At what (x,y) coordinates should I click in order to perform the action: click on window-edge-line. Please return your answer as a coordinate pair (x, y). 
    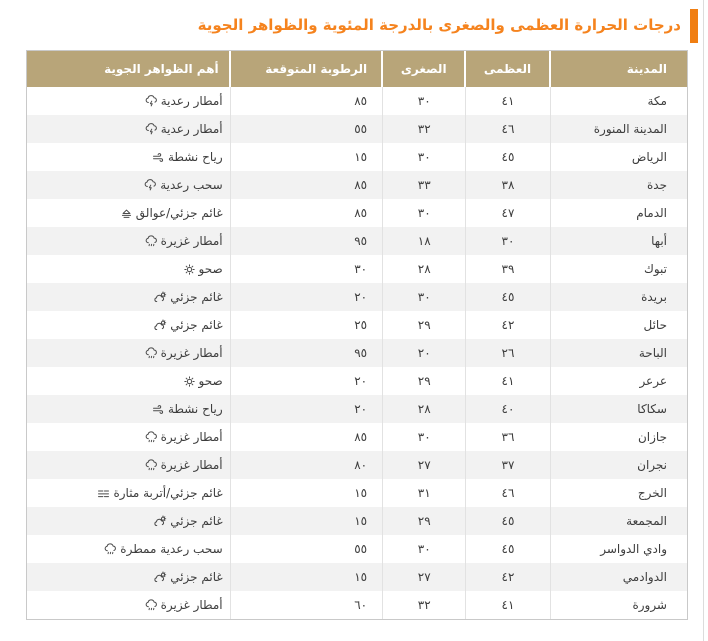
    Looking at the image, I should click on (703, 320).